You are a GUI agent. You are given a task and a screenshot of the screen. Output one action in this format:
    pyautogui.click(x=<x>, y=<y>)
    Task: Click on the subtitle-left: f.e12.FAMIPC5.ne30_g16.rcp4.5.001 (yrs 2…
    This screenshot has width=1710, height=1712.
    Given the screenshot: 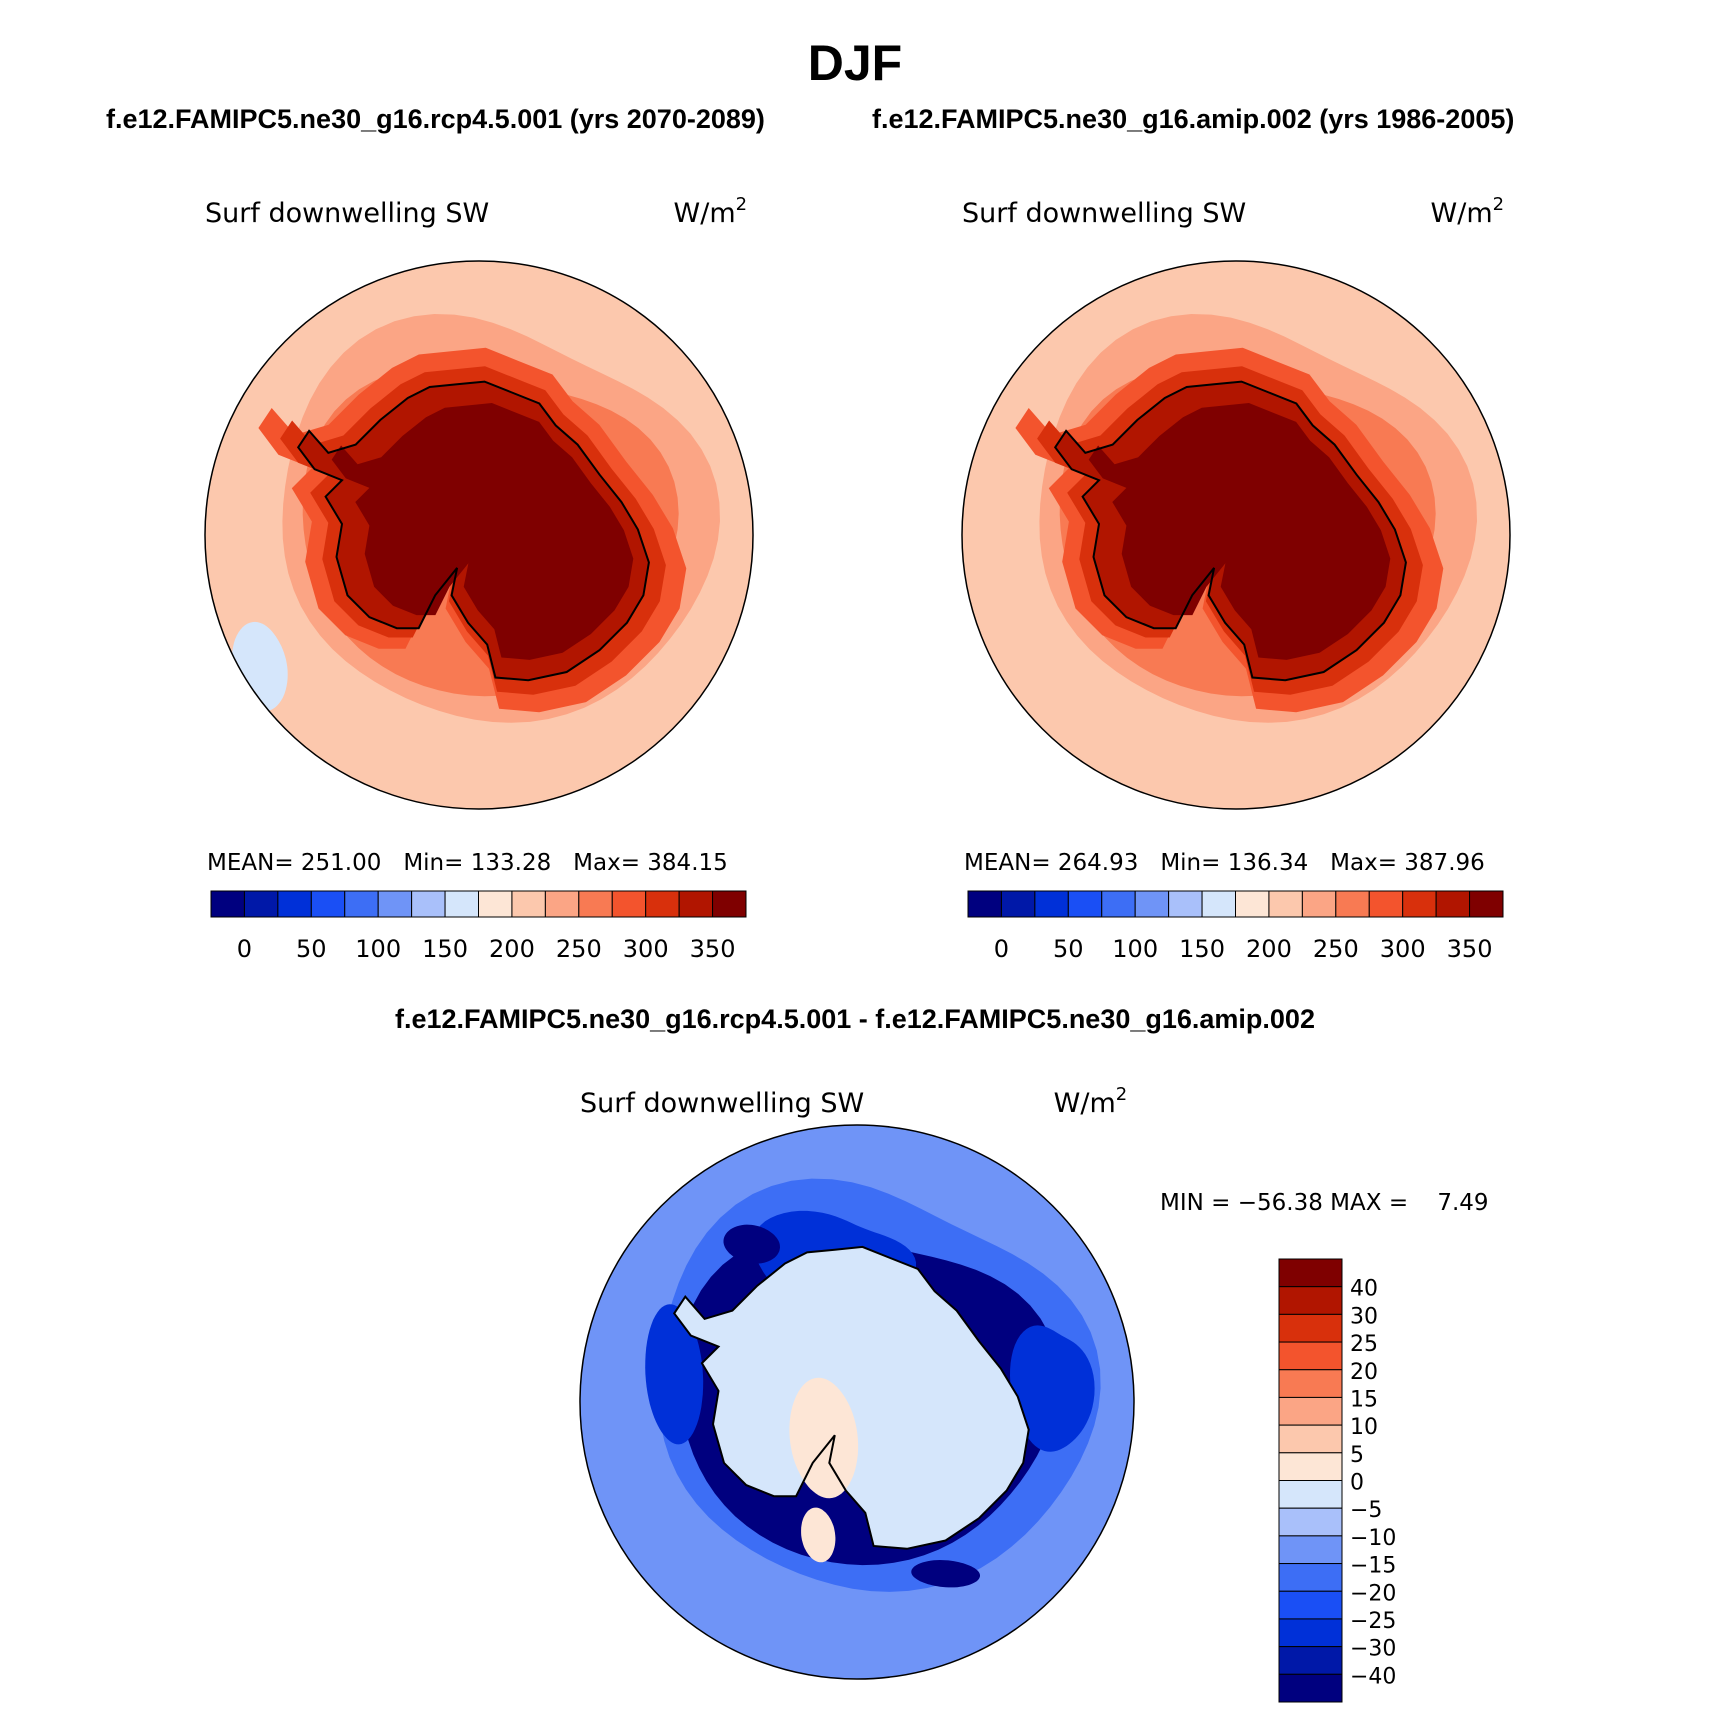 What is the action you would take?
    pyautogui.click(x=435, y=119)
    